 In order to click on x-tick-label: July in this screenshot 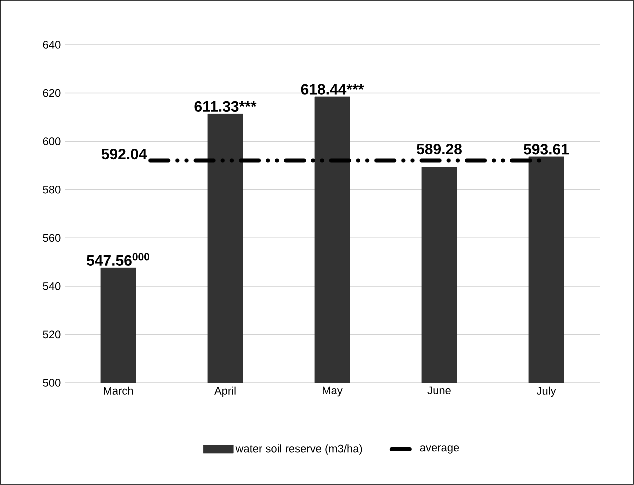, I will do `click(546, 392)`.